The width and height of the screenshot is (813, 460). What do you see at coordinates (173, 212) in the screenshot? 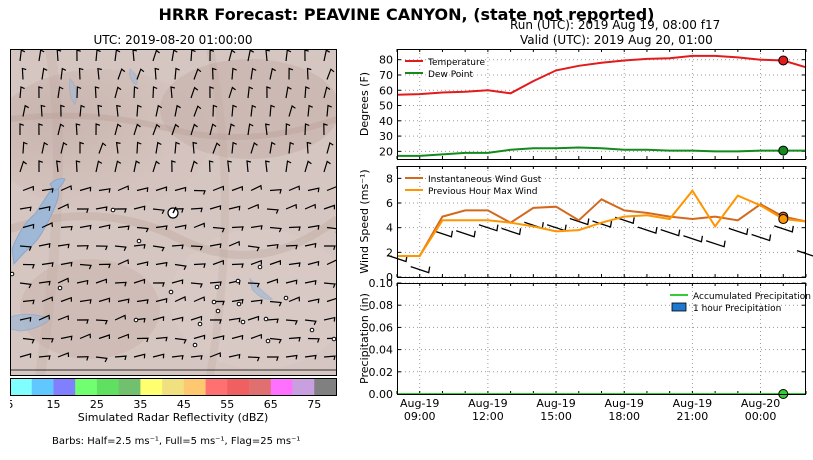
I see `location-marker-icon` at bounding box center [173, 212].